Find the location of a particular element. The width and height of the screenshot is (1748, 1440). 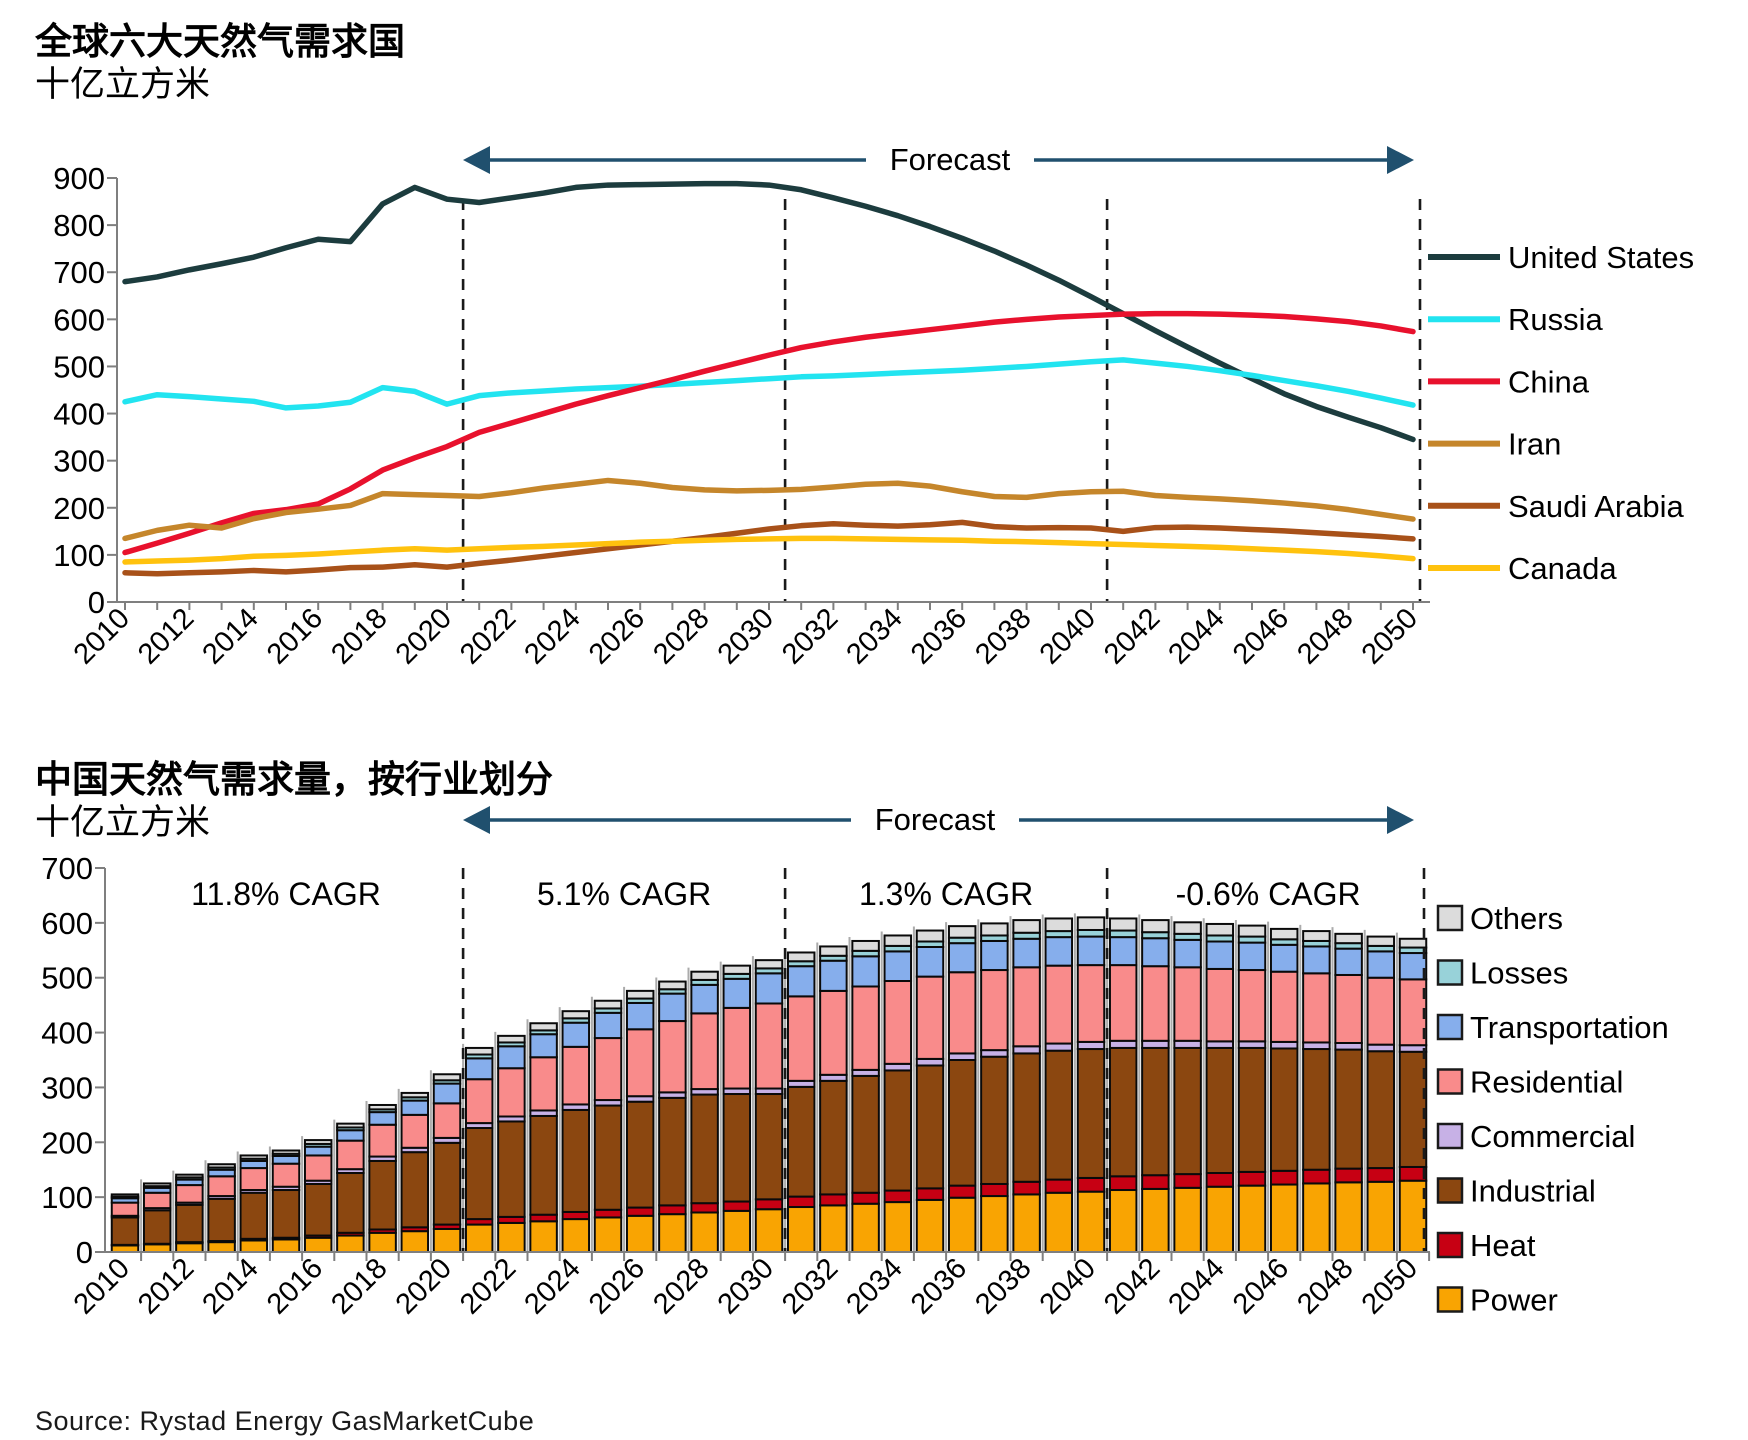

y-tick-label: 200 is located at coordinates (79, 508).